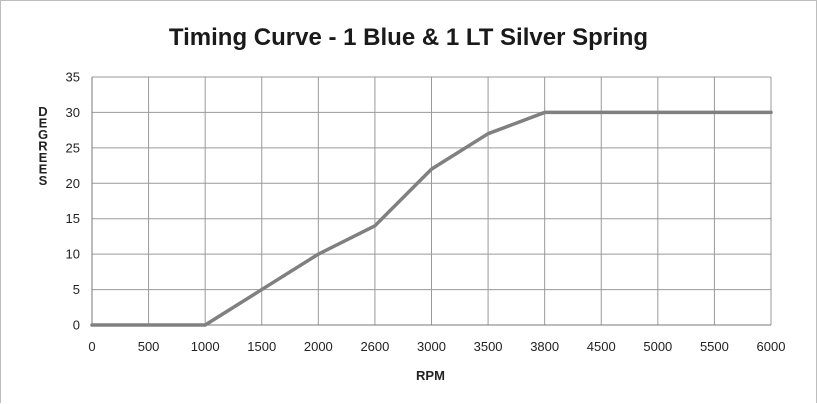 The height and width of the screenshot is (404, 817). I want to click on y-axis-title-letter: S, so click(43, 180).